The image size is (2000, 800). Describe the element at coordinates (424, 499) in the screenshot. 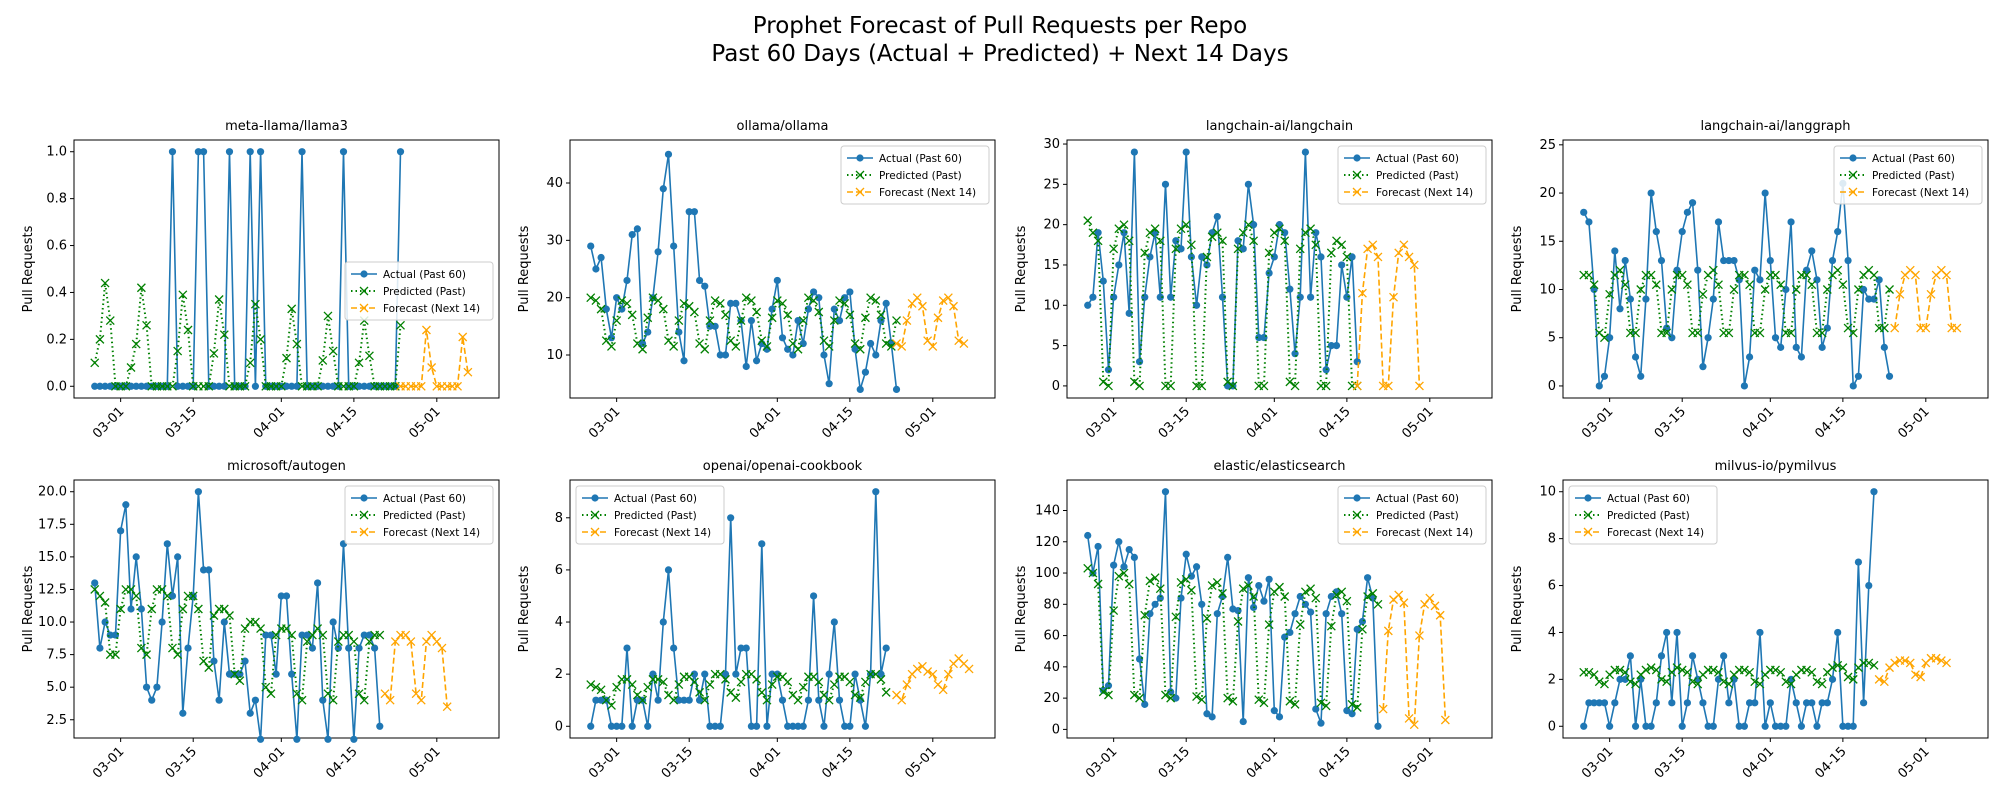

I see `legend-entry-actual-label: Actual (Past 60)` at that location.